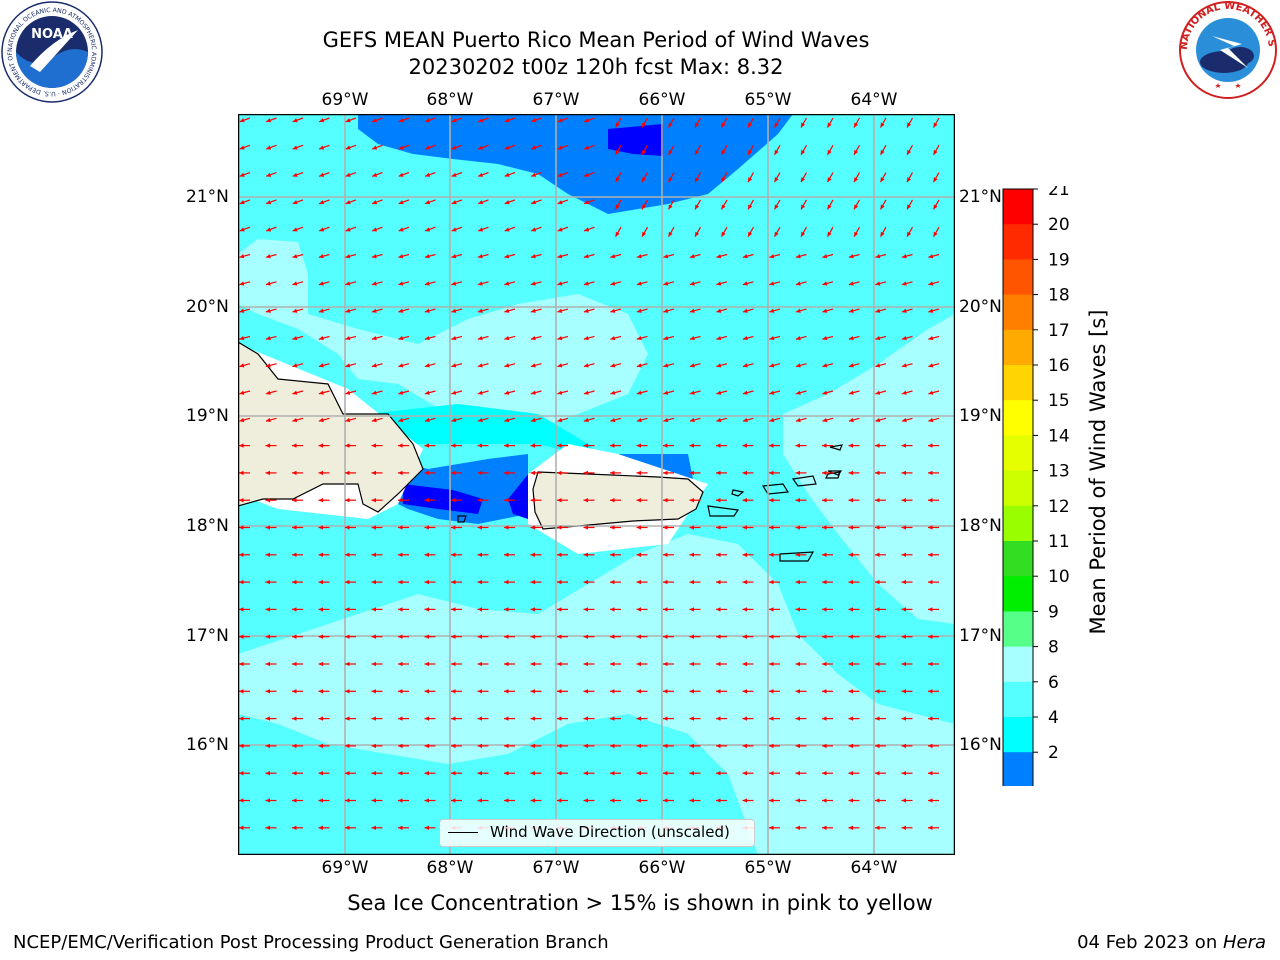  Describe the element at coordinates (1036, 486) in the screenshot. I see `colorbar: 21 20 19 18 17 16 15 14 13 12 11 10 9 8 6 4 2` at that location.